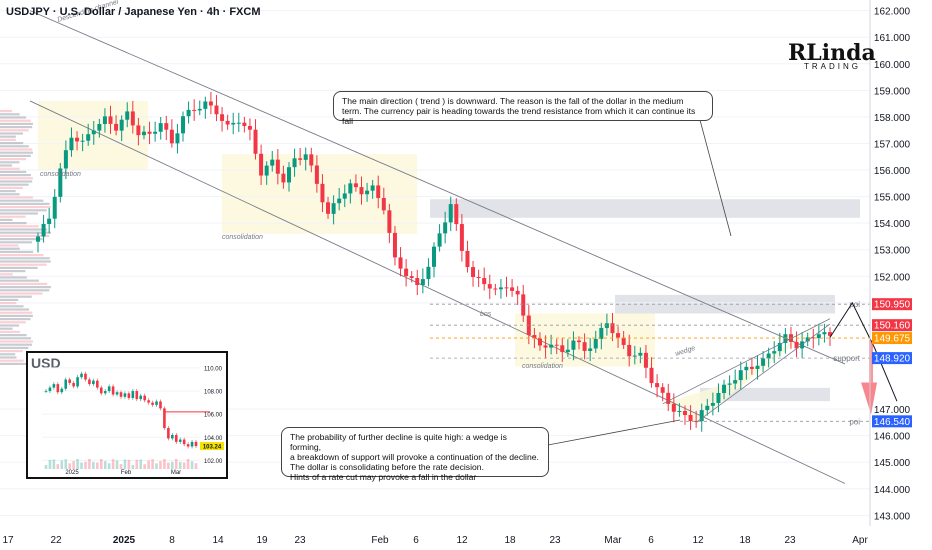  Describe the element at coordinates (892, 422) in the screenshot. I see `price-label: 146.540` at that location.